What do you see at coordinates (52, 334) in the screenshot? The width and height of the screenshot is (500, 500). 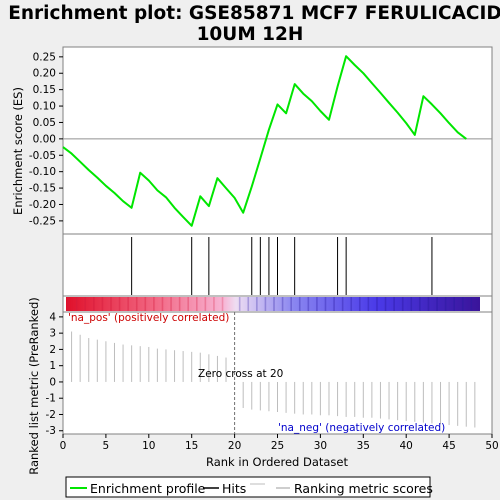 I see `rank-y-tick-label: 3` at bounding box center [52, 334].